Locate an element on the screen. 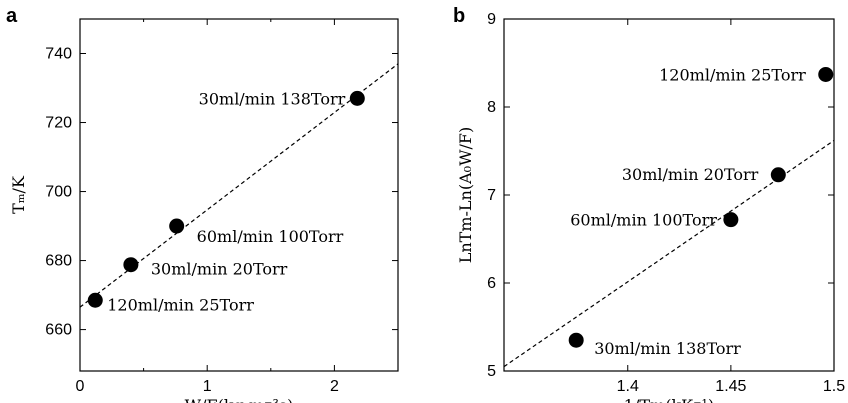 This screenshot has width=848, height=403. y-tick-label: 740 is located at coordinates (58, 54).